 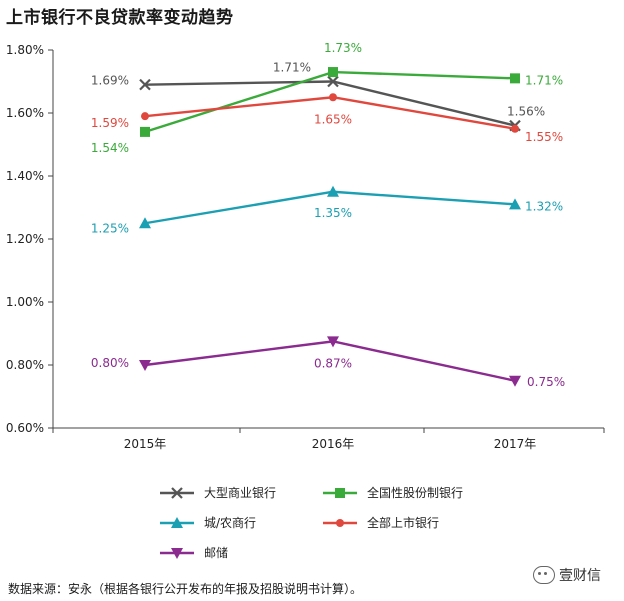 I want to click on watermark: 壹财信, so click(x=567, y=575).